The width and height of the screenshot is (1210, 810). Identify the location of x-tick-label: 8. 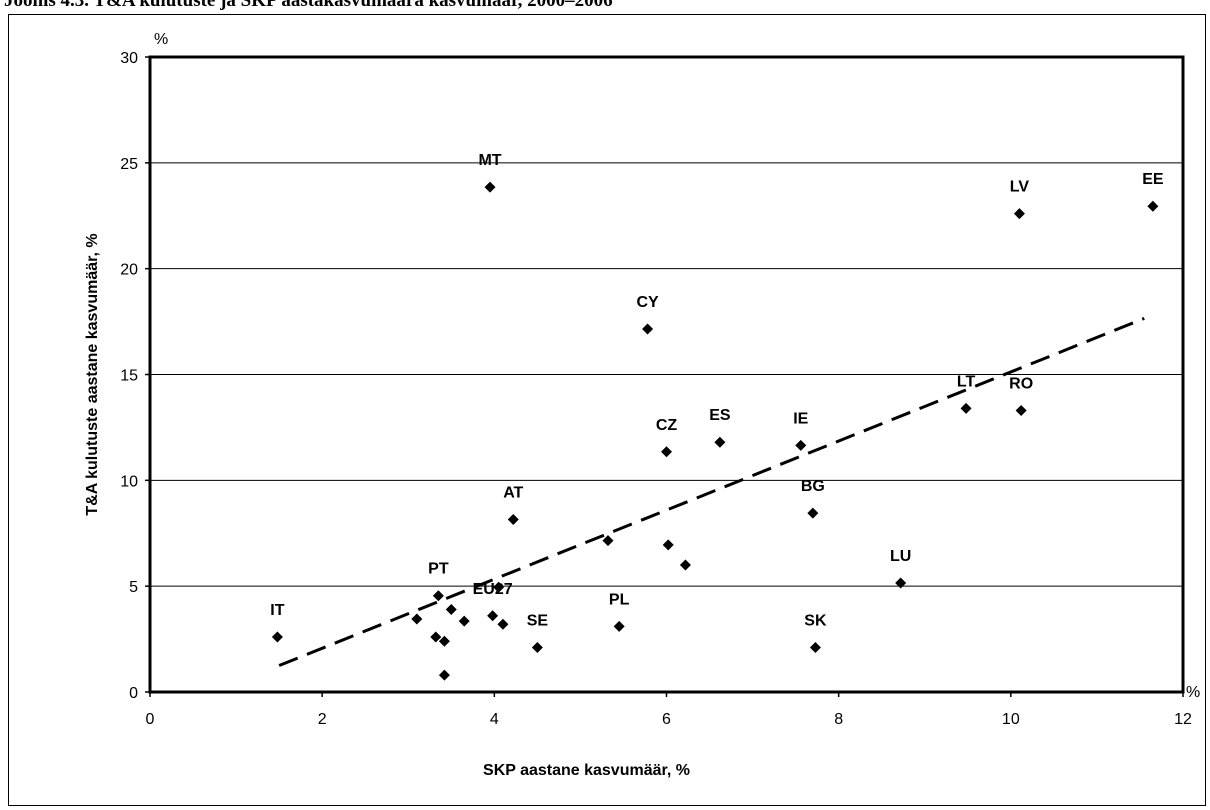
(838, 719).